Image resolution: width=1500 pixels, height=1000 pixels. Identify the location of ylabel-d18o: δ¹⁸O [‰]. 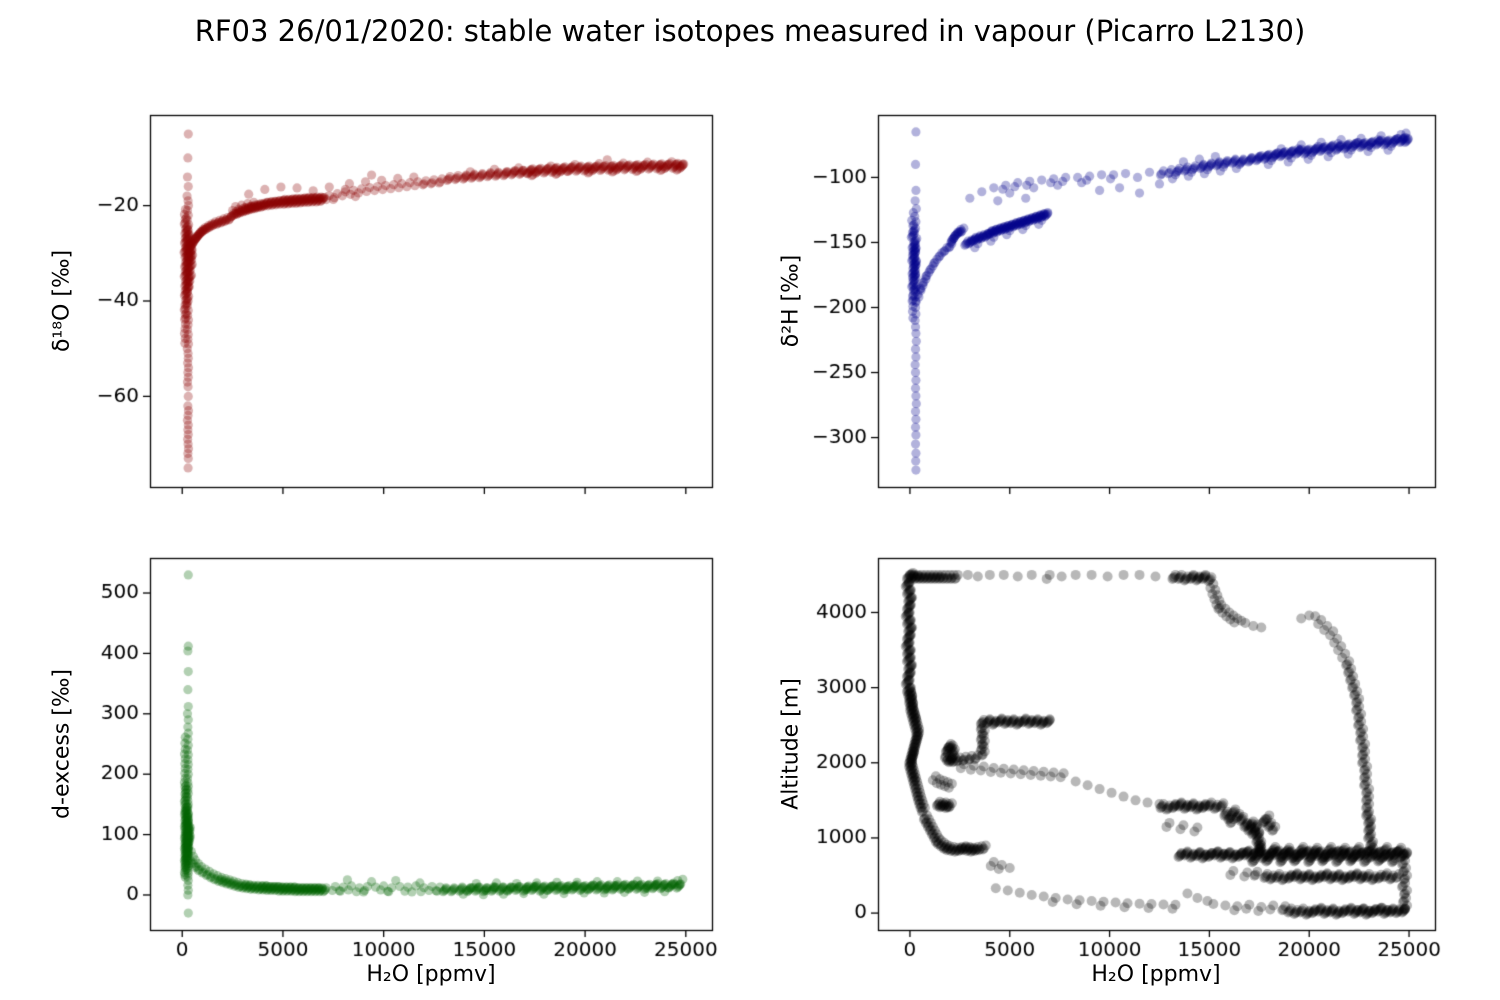
(62, 301).